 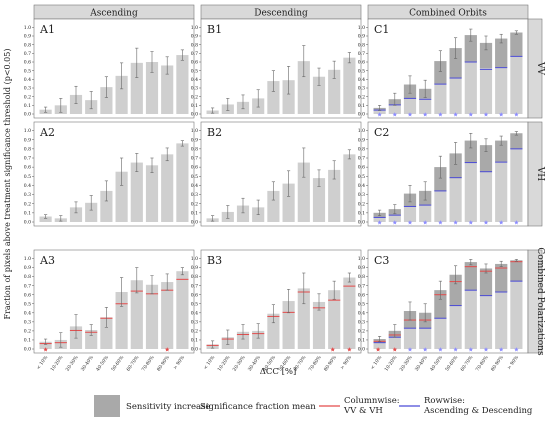 What do you see at coordinates (281, 14) in the screenshot?
I see `column-title: Descending` at bounding box center [281, 14].